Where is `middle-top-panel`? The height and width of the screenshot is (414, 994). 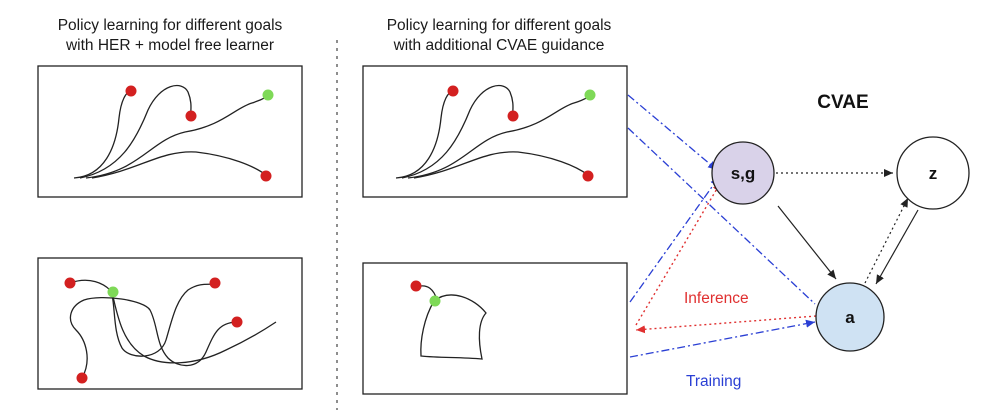
middle-top-panel is located at coordinates (495, 131).